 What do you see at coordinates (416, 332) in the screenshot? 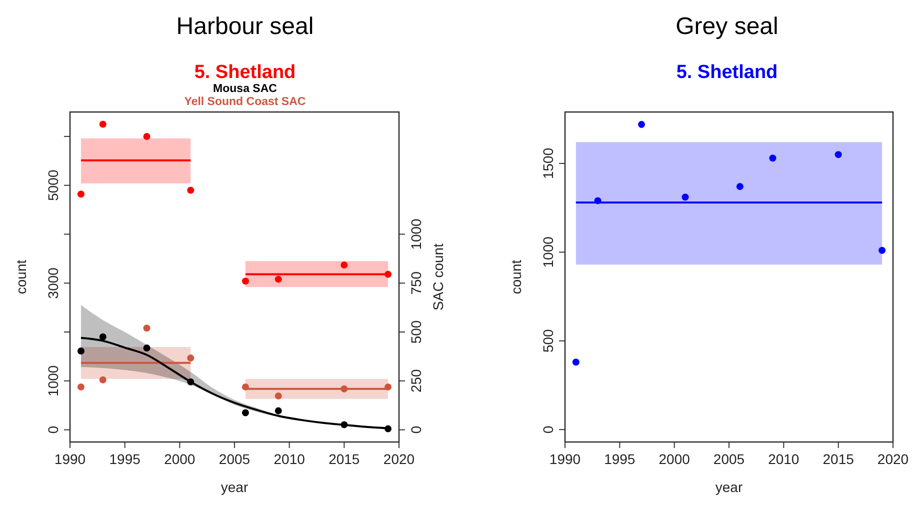
I see `y2-tick-label: 500` at bounding box center [416, 332].